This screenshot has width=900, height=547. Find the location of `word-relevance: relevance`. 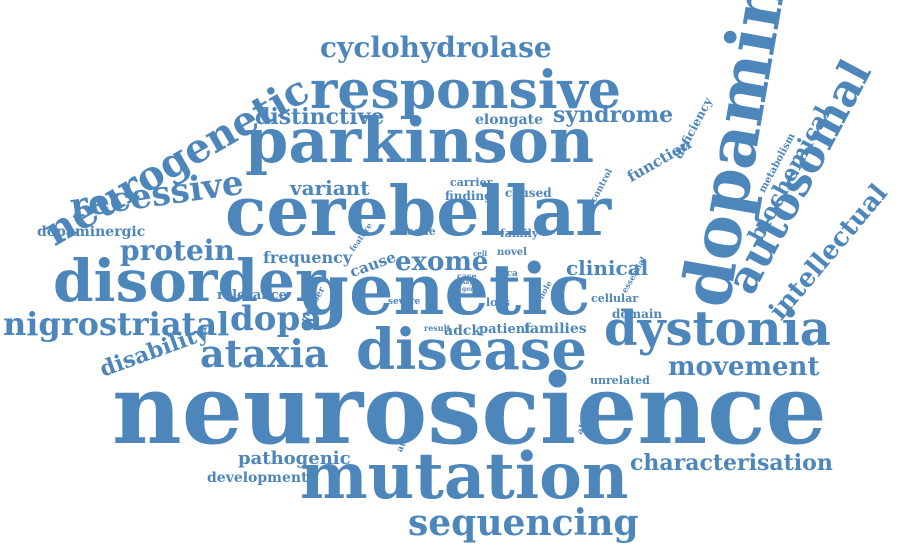

word-relevance: relevance is located at coordinates (252, 295).